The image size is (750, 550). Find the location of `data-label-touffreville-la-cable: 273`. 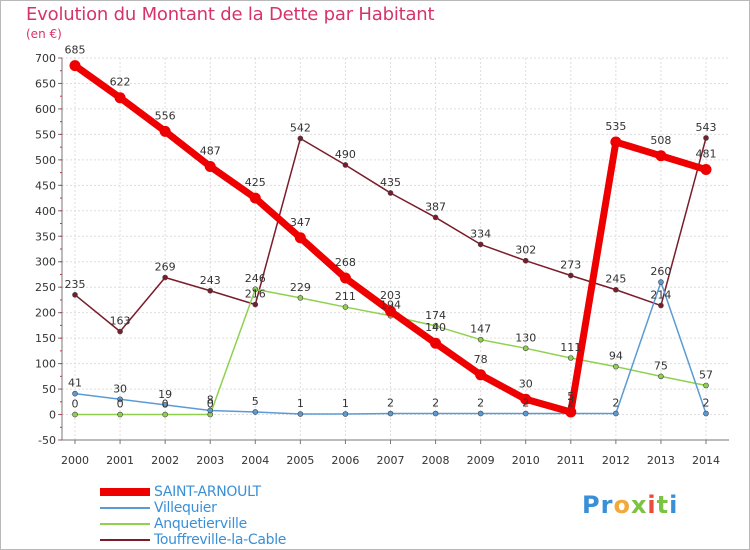

data-label-touffreville-la-cable: 273 is located at coordinates (570, 264).